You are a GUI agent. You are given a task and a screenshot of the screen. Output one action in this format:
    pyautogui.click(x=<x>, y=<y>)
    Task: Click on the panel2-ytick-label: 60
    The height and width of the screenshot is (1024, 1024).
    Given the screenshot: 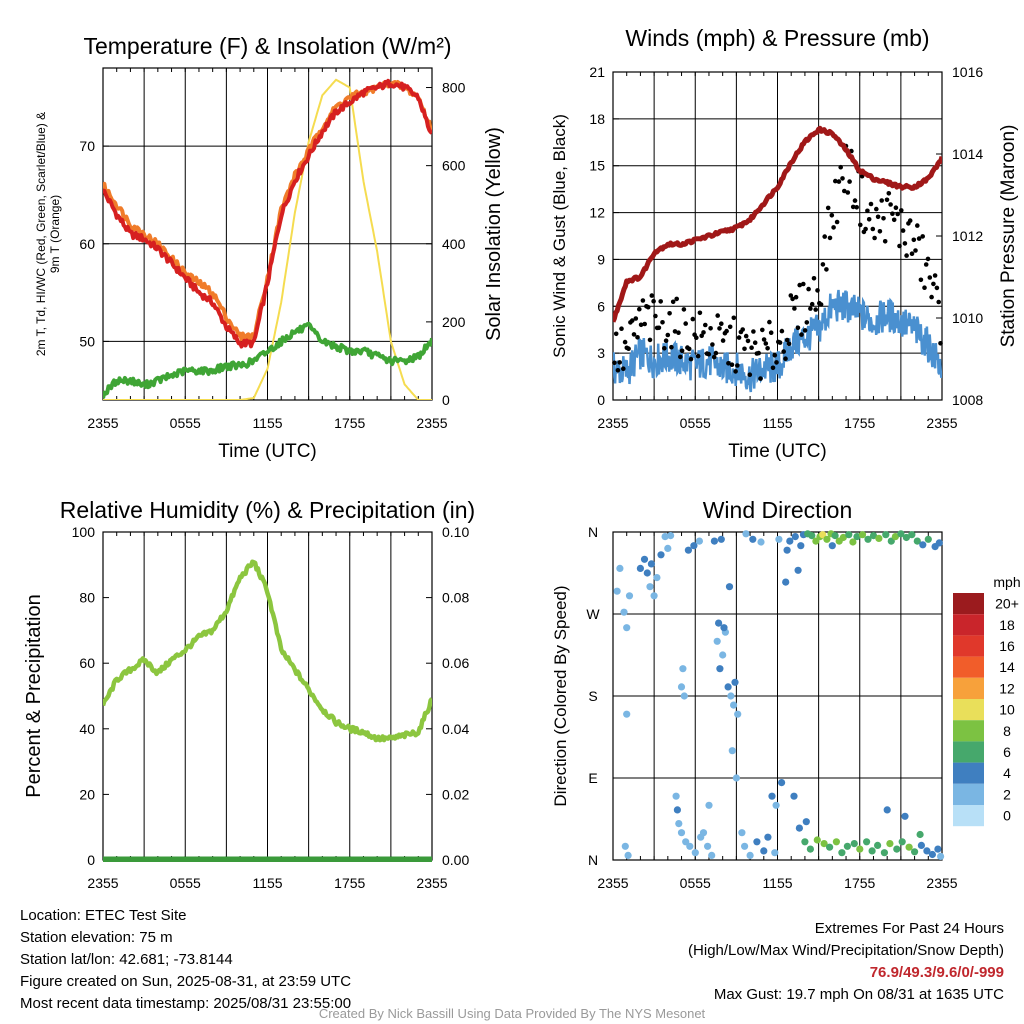 What is the action you would take?
    pyautogui.click(x=87, y=663)
    